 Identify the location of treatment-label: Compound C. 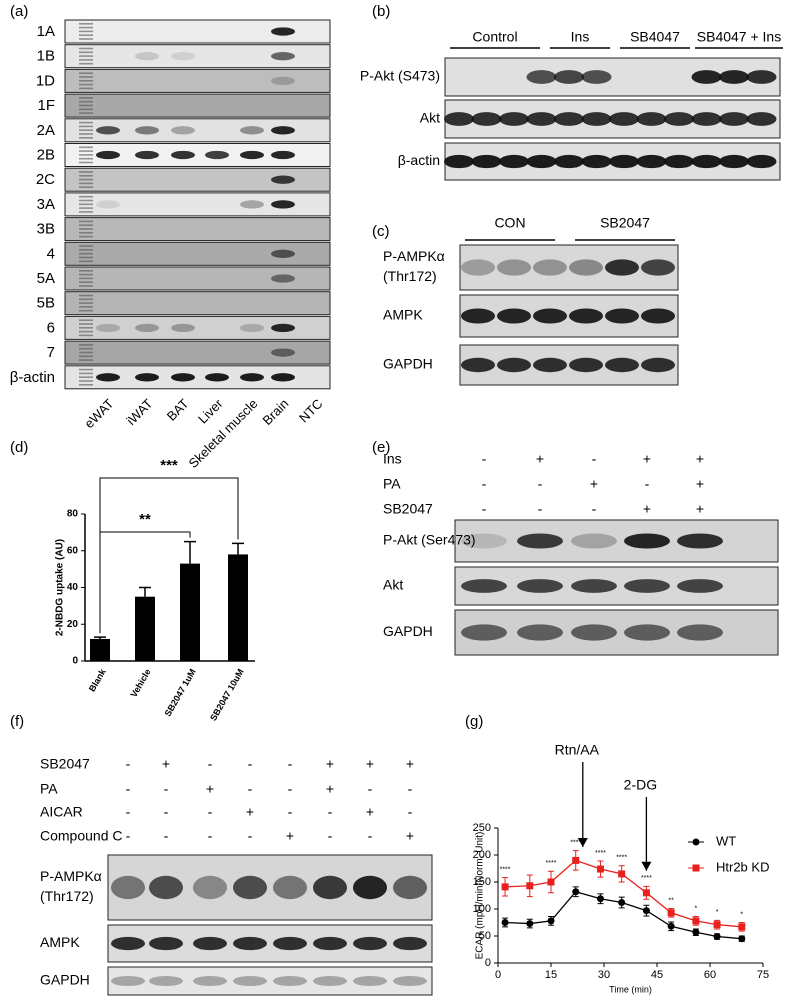
(81, 836).